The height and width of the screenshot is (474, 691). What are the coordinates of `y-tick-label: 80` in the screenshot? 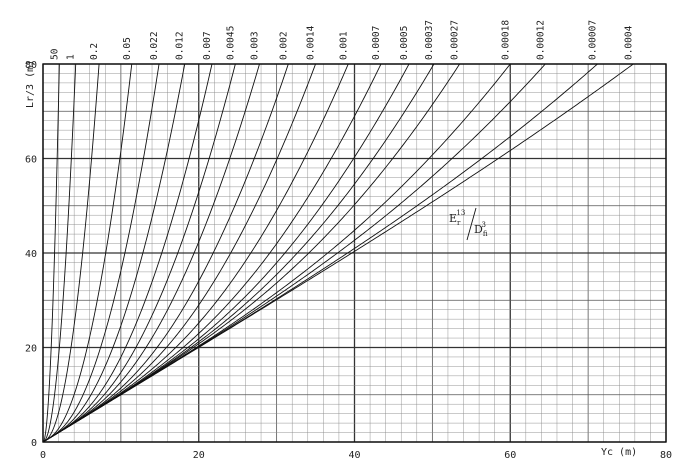 It's located at (31, 65).